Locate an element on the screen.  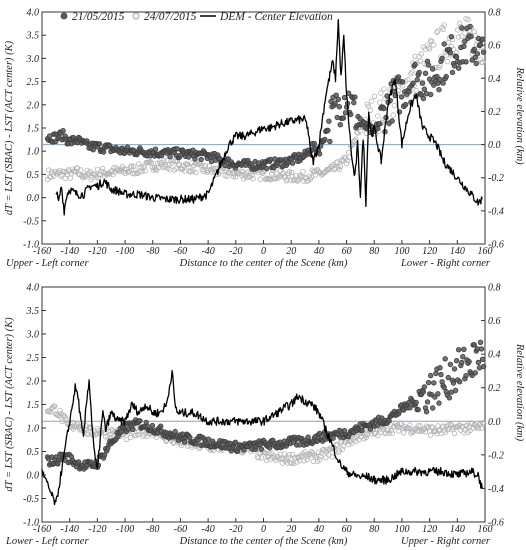
x-tick-label: -80 is located at coordinates (152, 529).